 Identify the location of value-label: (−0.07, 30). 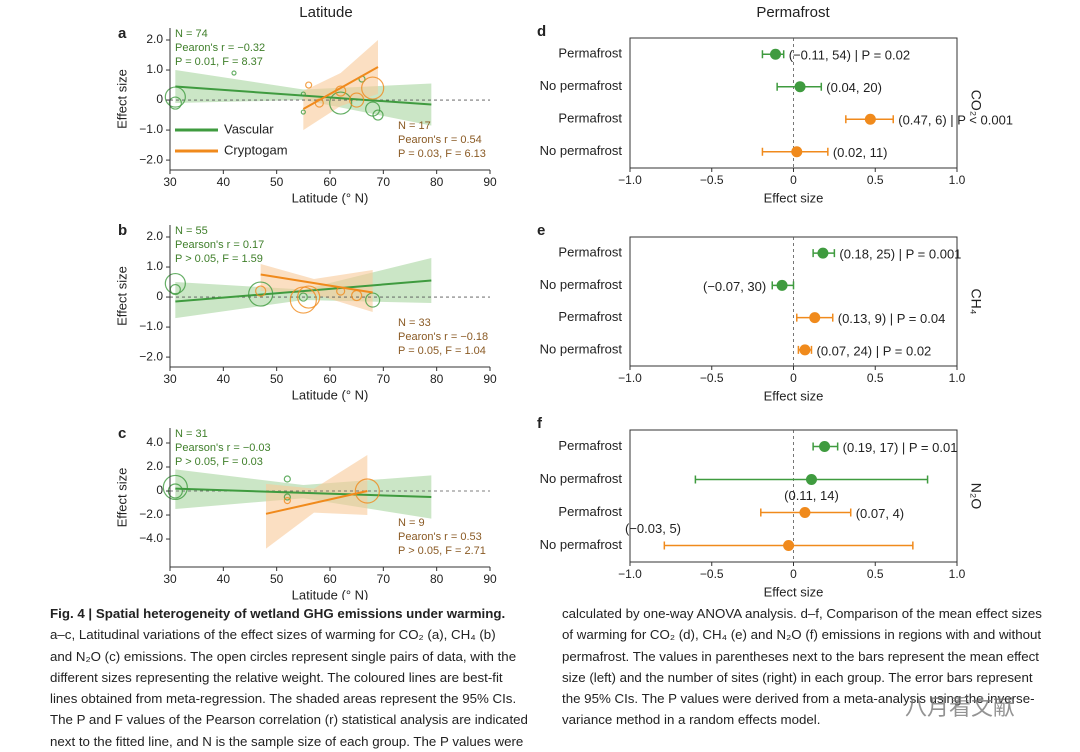
(734, 286).